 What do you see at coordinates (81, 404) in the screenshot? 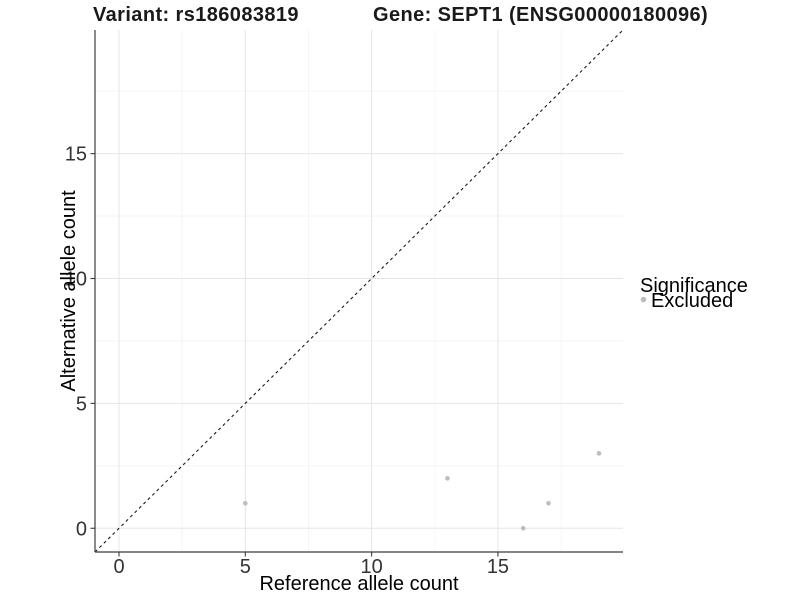
I see `y-tick-label: 5` at bounding box center [81, 404].